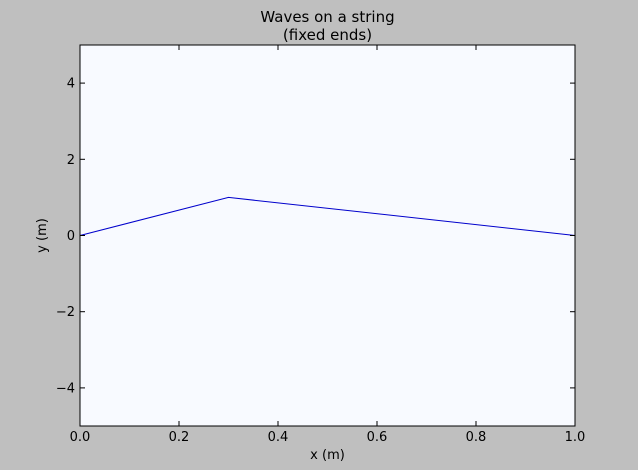 This screenshot has height=470, width=638. Describe the element at coordinates (327, 17) in the screenshot. I see `chart-title-line-1: Waves on a string` at that location.